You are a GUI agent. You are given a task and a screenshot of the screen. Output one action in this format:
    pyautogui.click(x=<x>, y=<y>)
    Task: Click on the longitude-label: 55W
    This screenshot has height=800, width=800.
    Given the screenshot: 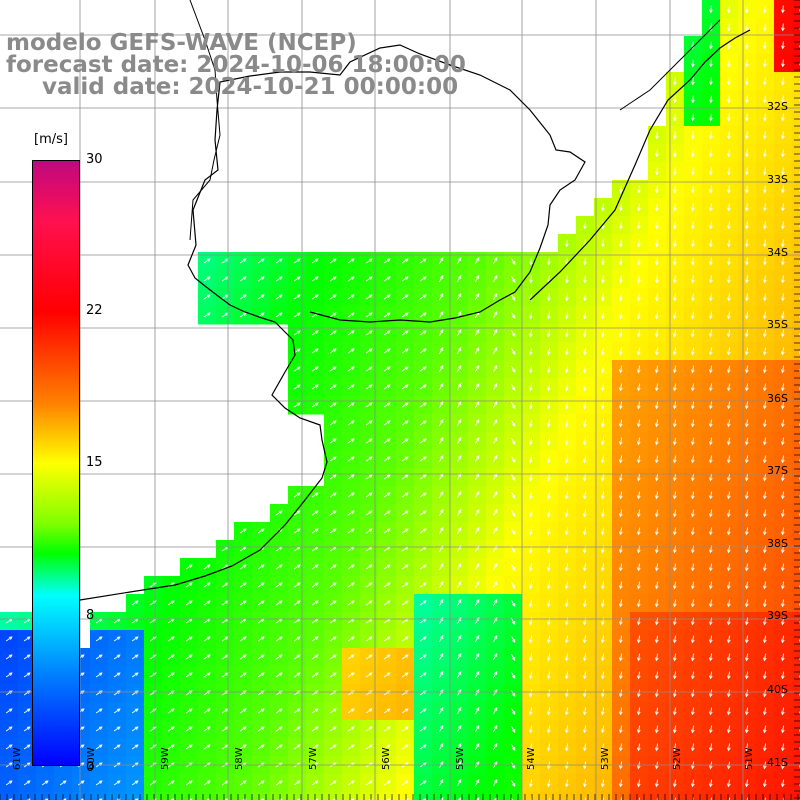 What is the action you would take?
    pyautogui.click(x=460, y=758)
    